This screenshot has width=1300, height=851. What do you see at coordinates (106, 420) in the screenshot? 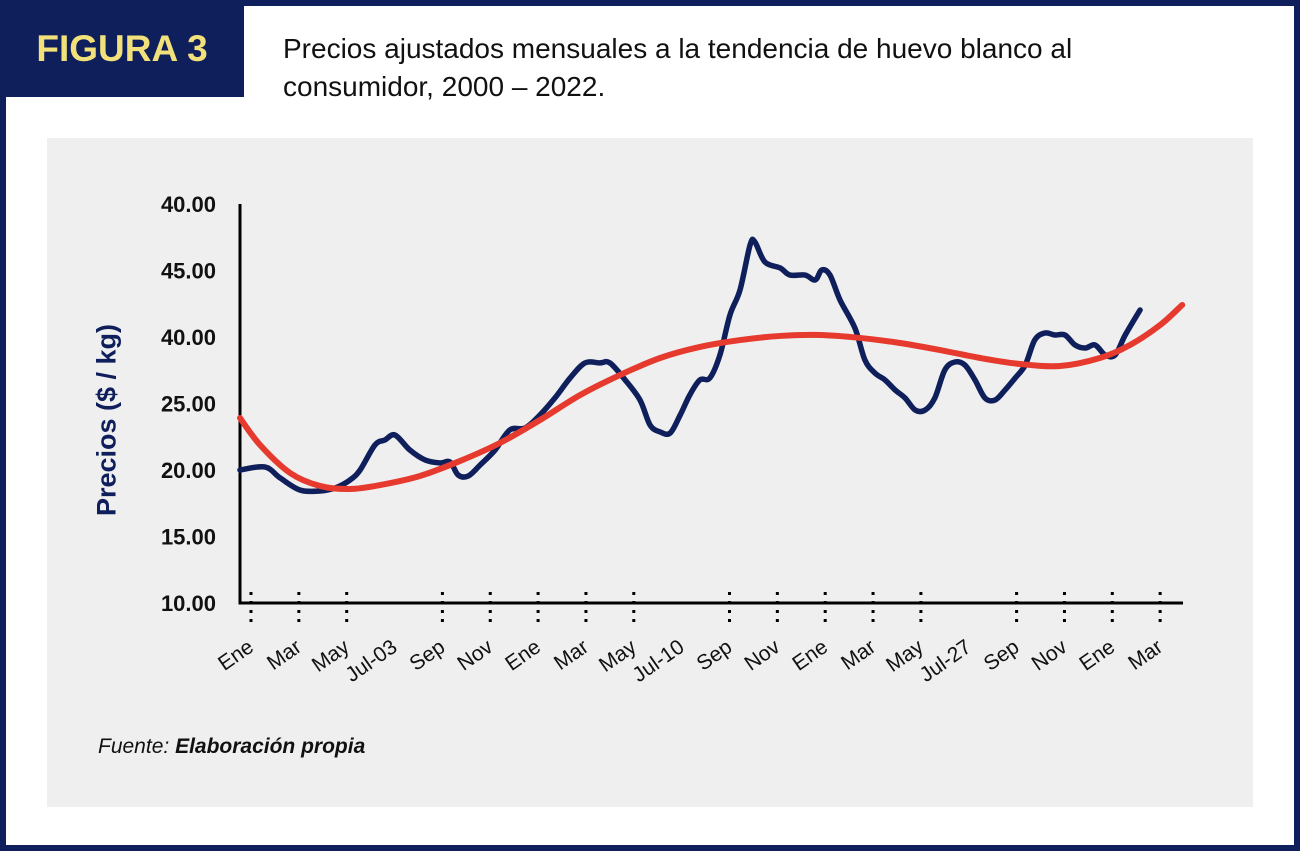
I see `y-axis-label: Precios ($ / kg)` at bounding box center [106, 420].